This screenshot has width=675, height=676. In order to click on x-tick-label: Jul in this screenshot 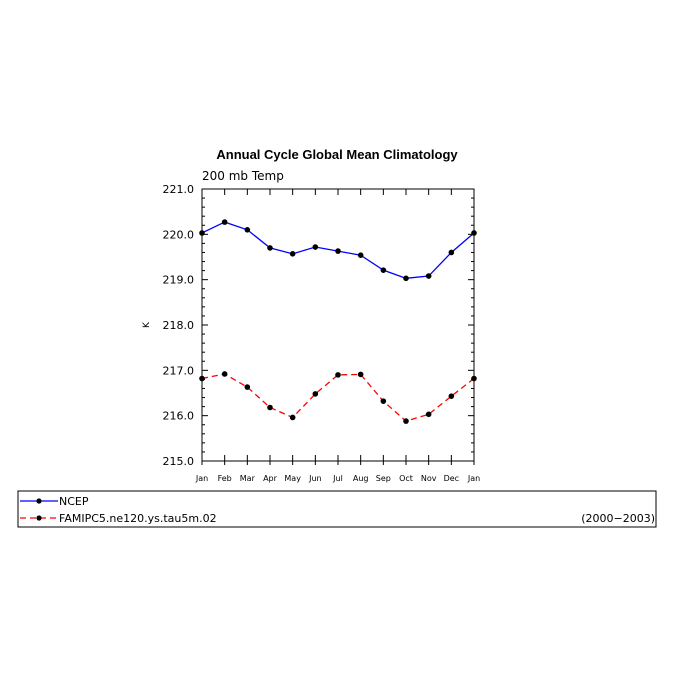, I will do `click(337, 478)`.